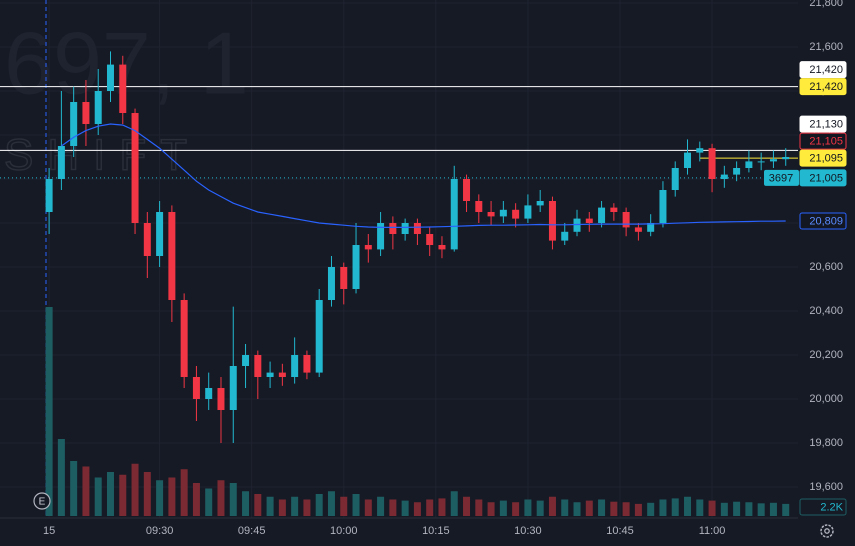 The width and height of the screenshot is (855, 546). What do you see at coordinates (826, 267) in the screenshot?
I see `y-tick-label: 20,600` at bounding box center [826, 267].